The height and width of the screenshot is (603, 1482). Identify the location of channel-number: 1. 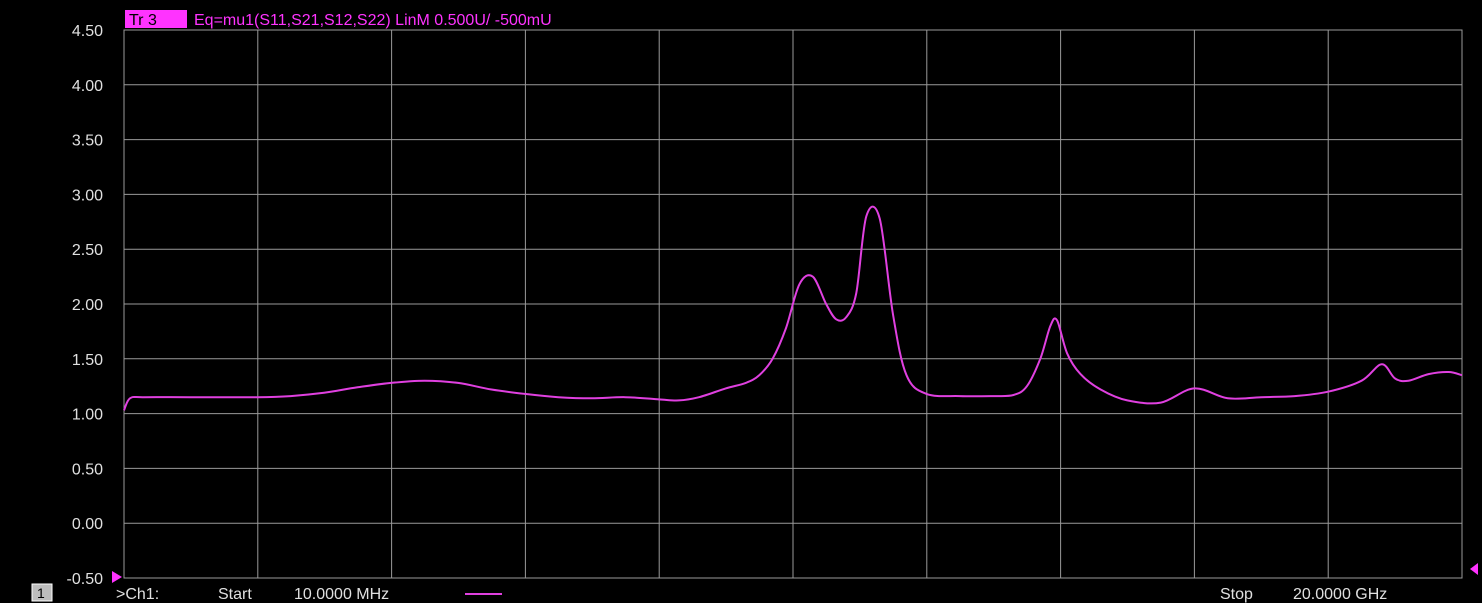
(41, 593).